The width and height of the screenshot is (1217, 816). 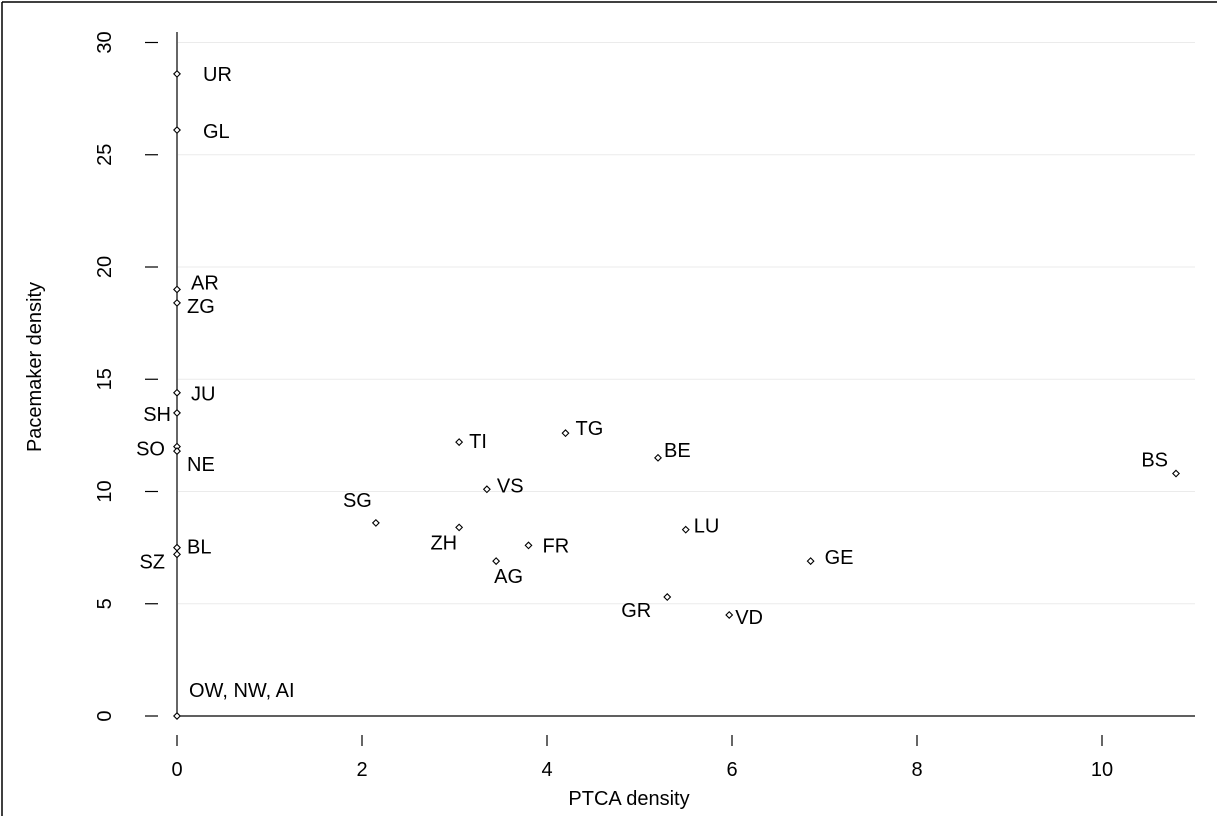 What do you see at coordinates (105, 715) in the screenshot?
I see `y-tick-label-0: 0` at bounding box center [105, 715].